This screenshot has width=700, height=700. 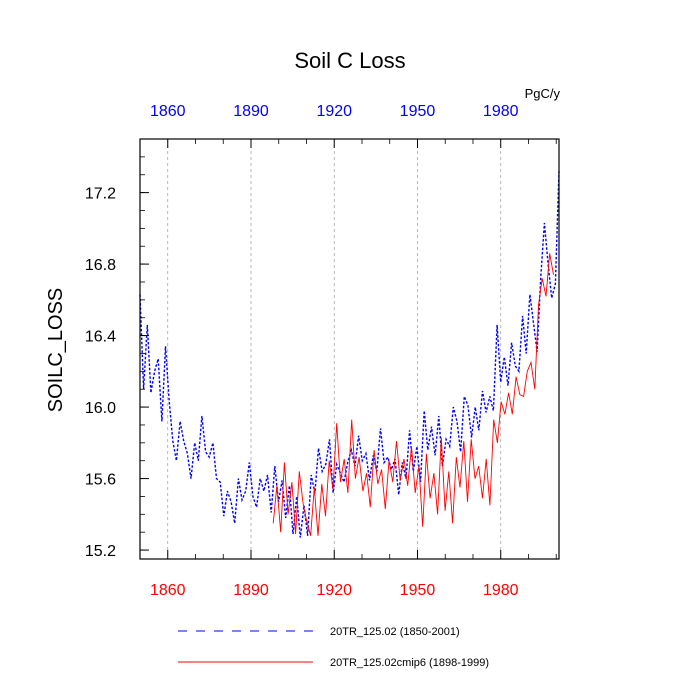 What do you see at coordinates (100, 408) in the screenshot?
I see `y-tick-label: 16.0` at bounding box center [100, 408].